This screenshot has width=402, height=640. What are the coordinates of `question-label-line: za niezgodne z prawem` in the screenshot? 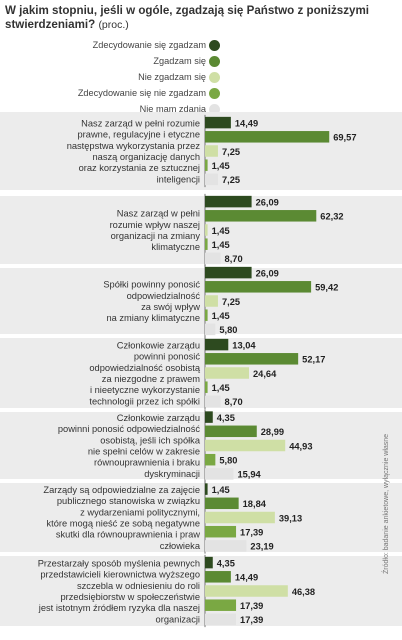 It's located at (151, 379).